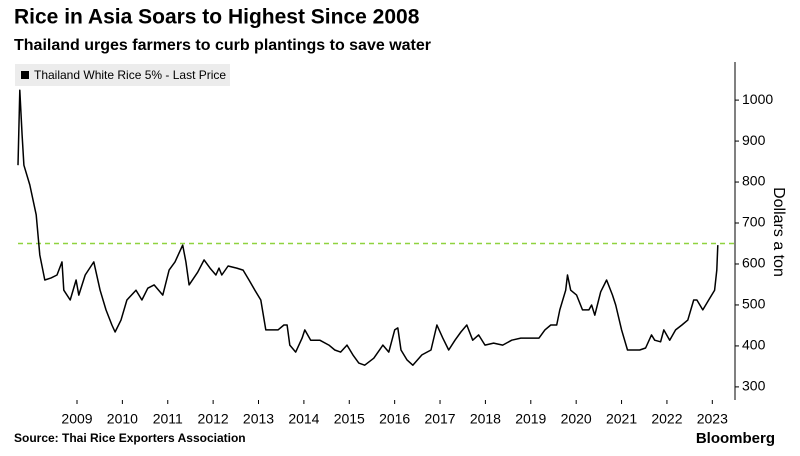  Describe the element at coordinates (485, 419) in the screenshot. I see `x-tick-label: 2018` at that location.